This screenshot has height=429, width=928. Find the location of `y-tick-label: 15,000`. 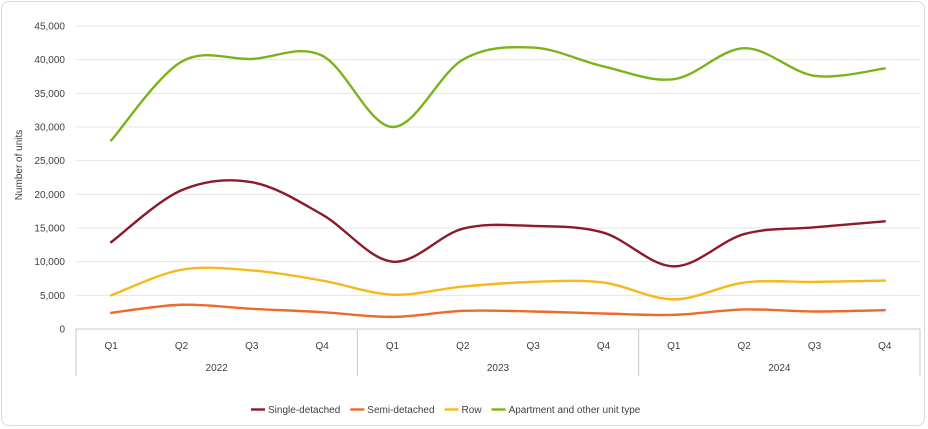

y-tick-label: 15,000 is located at coordinates (49, 229).